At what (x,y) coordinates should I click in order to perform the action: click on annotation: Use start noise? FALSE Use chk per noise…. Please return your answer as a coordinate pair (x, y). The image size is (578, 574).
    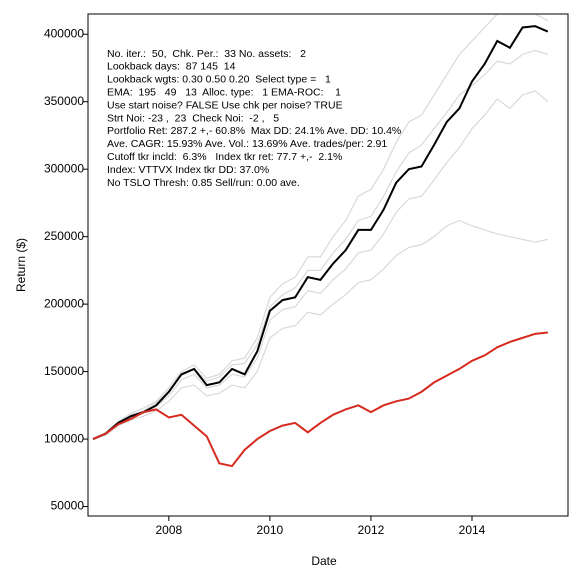
    Looking at the image, I should click on (225, 105).